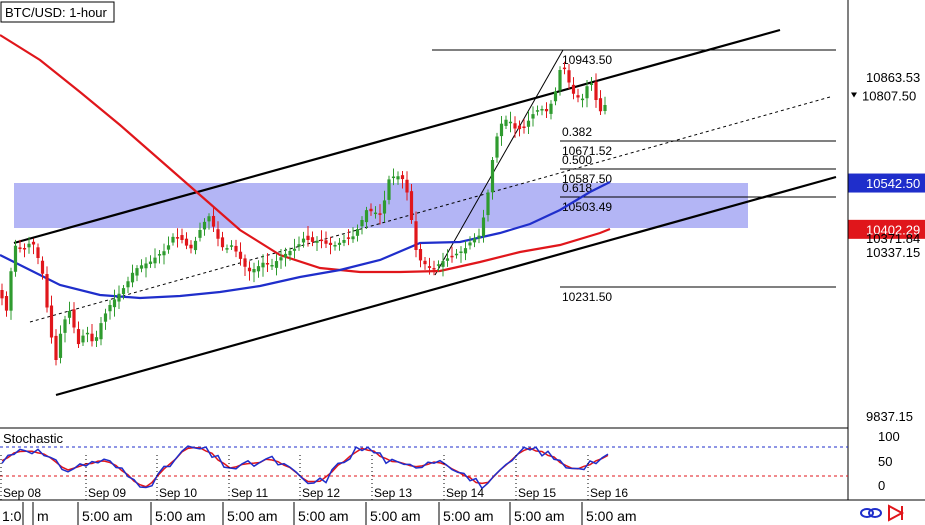  What do you see at coordinates (321, 493) in the screenshot?
I see `date-label: Sep 12` at bounding box center [321, 493].